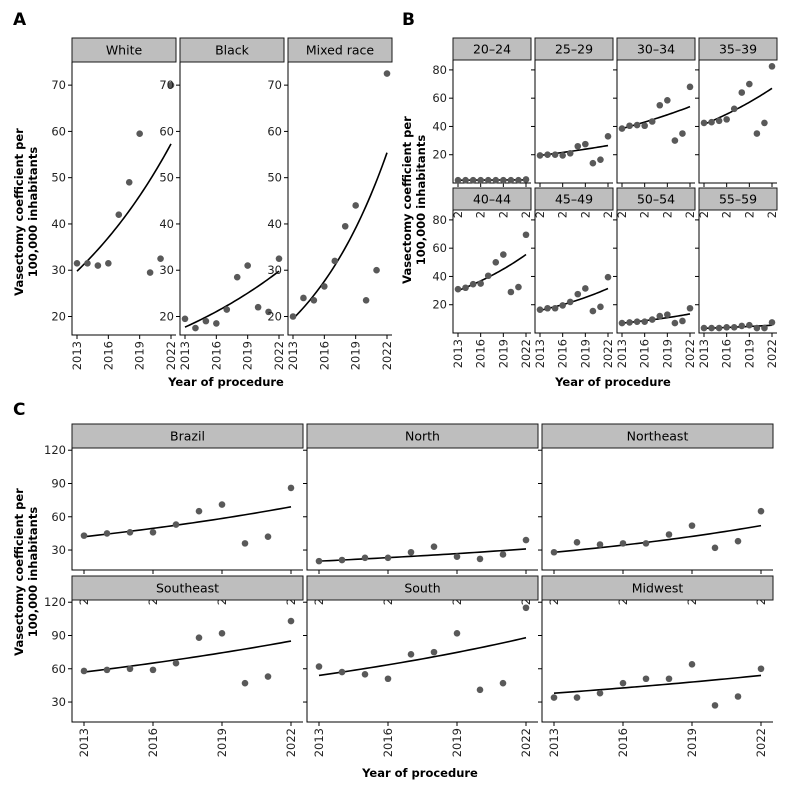 The image size is (786, 786). What do you see at coordinates (738, 696) in the screenshot?
I see `panel-c-midwest-point-2021` at bounding box center [738, 696].